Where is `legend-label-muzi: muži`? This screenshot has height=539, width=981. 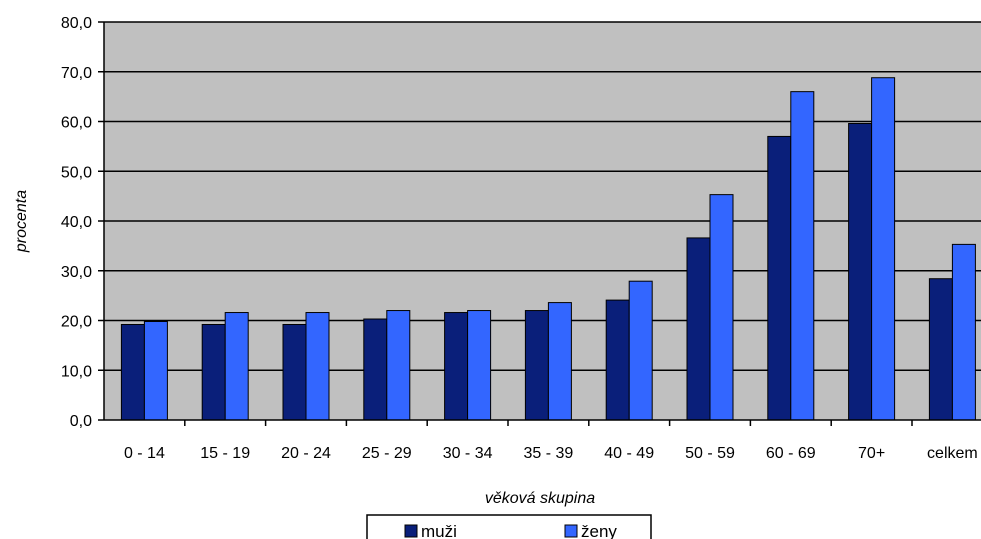
legend-label-muzi: muži is located at coordinates (439, 530).